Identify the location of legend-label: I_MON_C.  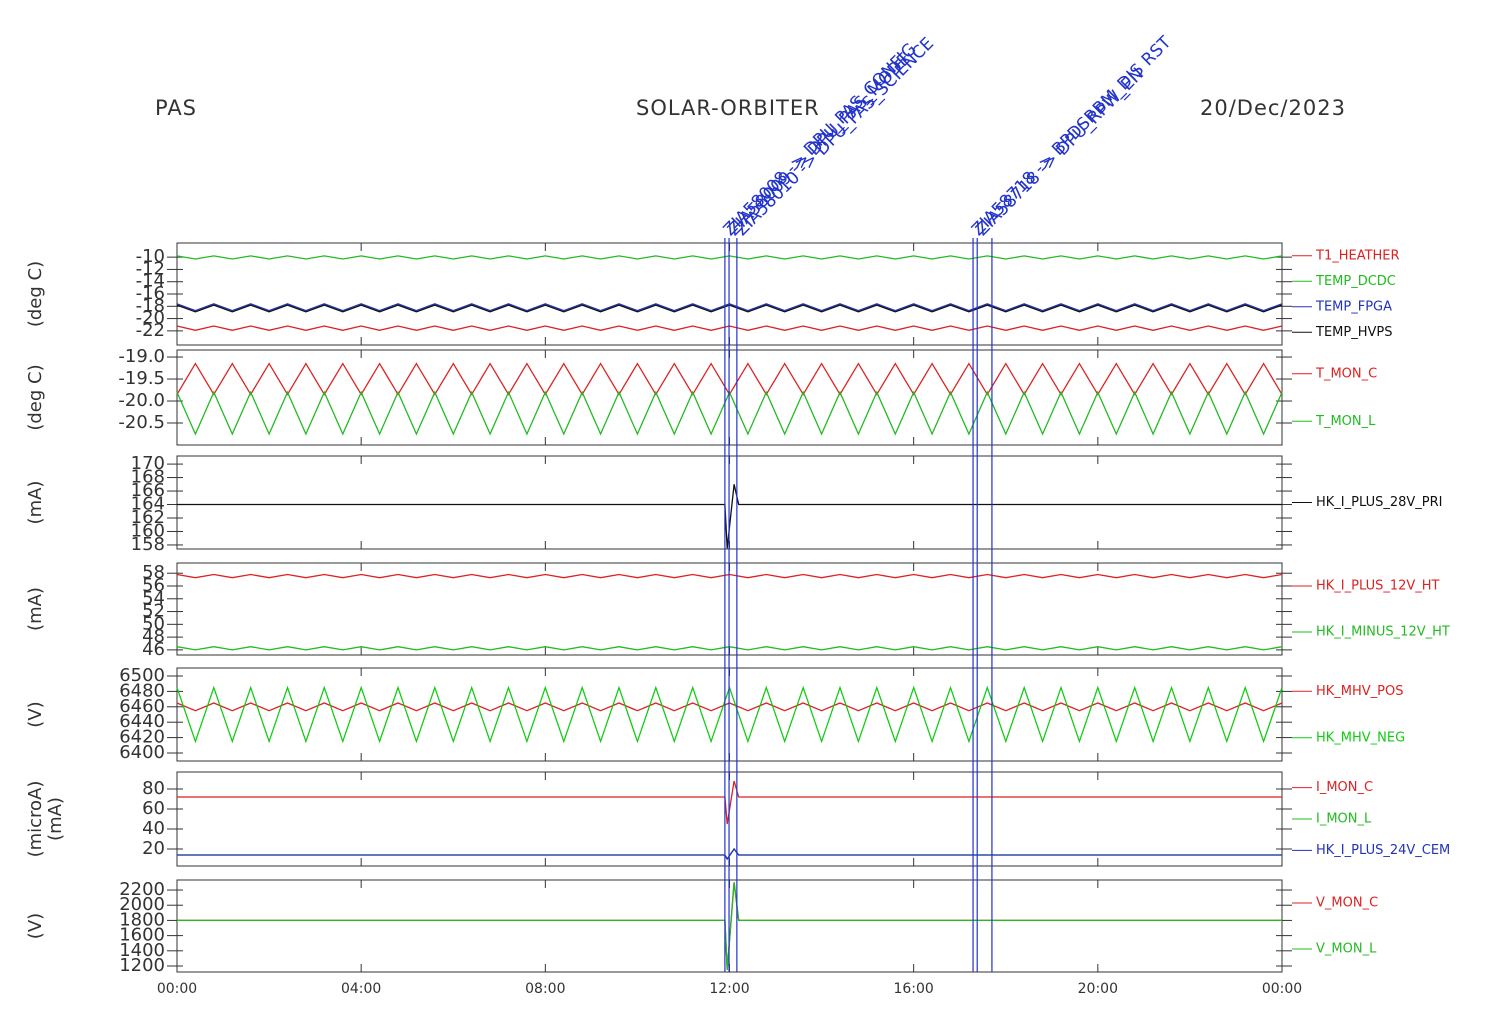
(1344, 787).